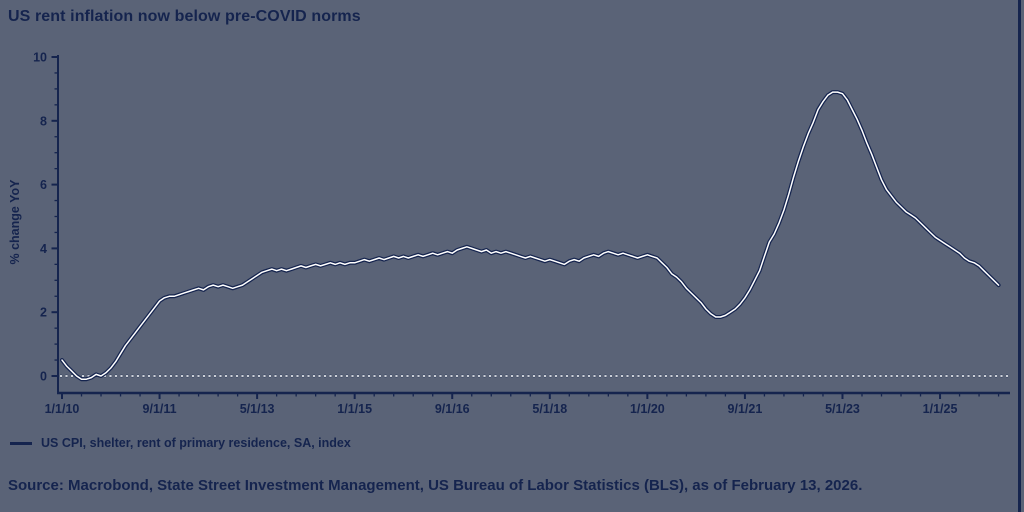 Image resolution: width=1024 pixels, height=512 pixels. Describe the element at coordinates (40, 217) in the screenshot. I see `y-tick-labels: 0 2 4 6 8 10` at that location.